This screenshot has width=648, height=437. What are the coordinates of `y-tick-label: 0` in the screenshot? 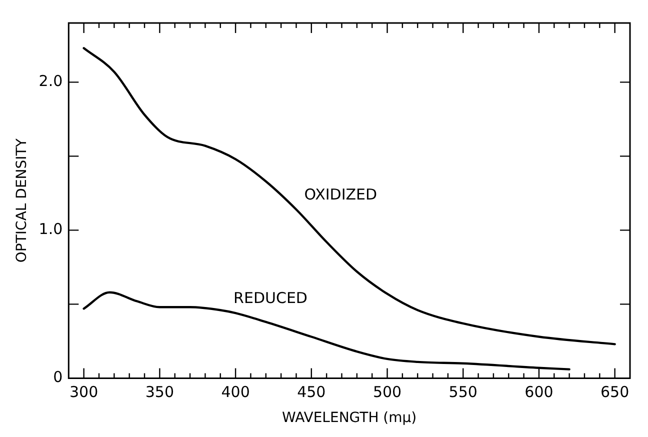 It's located at (58, 377).